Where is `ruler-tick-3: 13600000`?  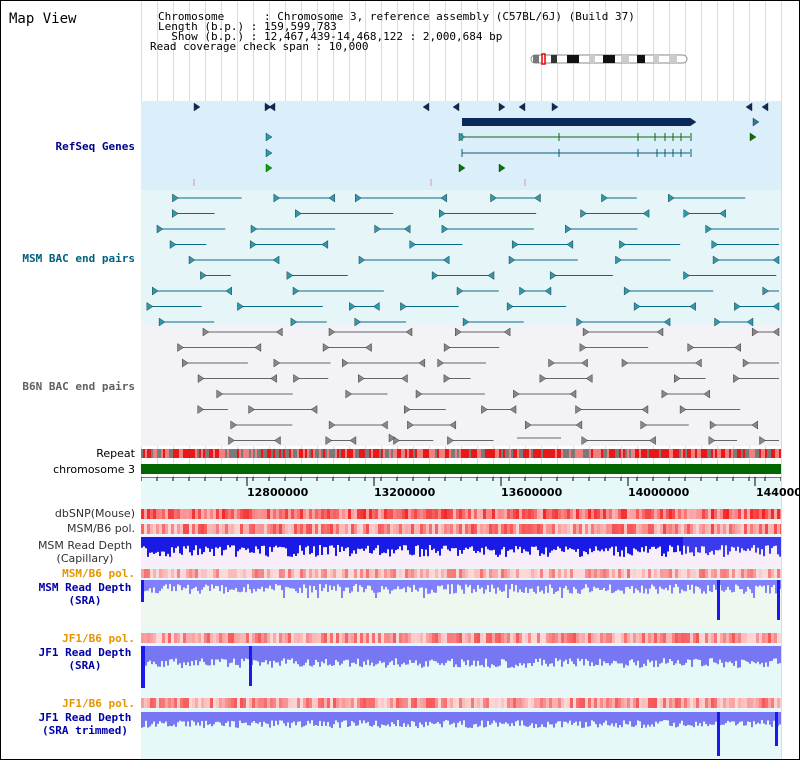
ruler-tick-3: 13600000 is located at coordinates (532, 492).